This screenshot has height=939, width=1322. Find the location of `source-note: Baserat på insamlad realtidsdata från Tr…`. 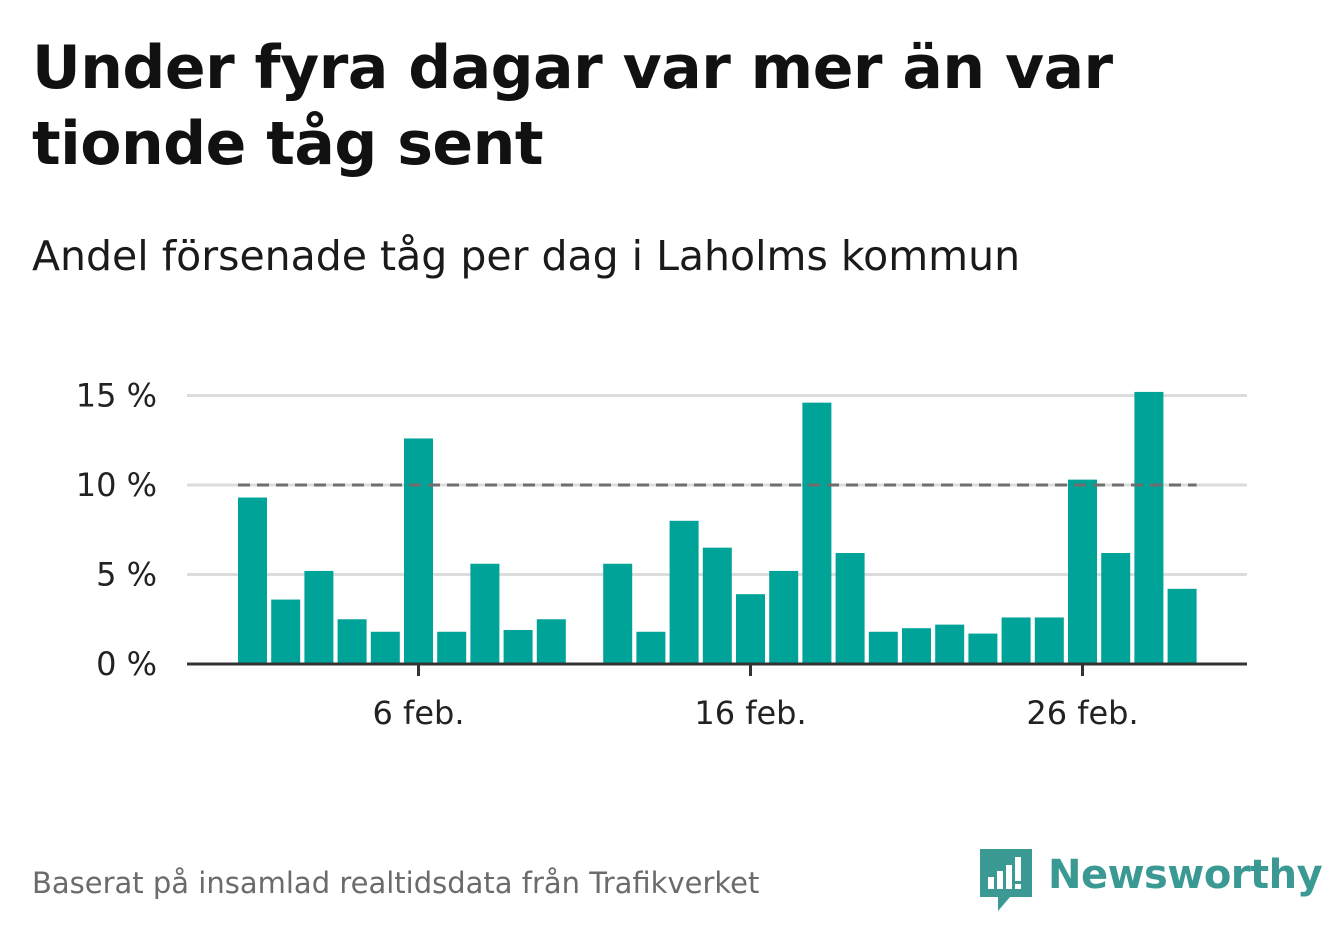

source-note: Baserat på insamlad realtidsdata från Tr… is located at coordinates (396, 883).